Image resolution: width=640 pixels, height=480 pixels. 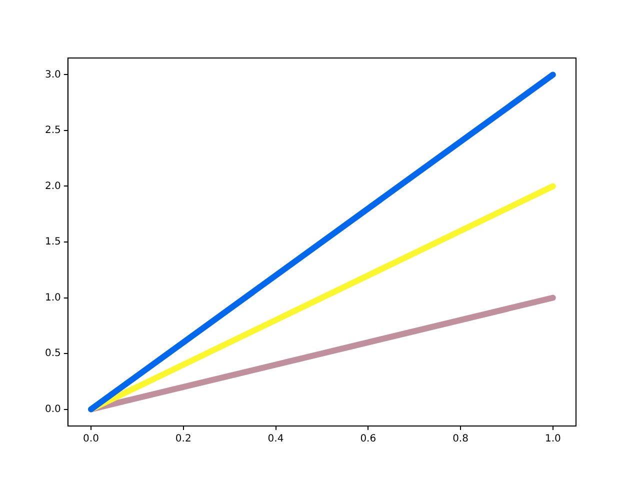 I want to click on x-tick-label: 0.8, so click(x=460, y=439).